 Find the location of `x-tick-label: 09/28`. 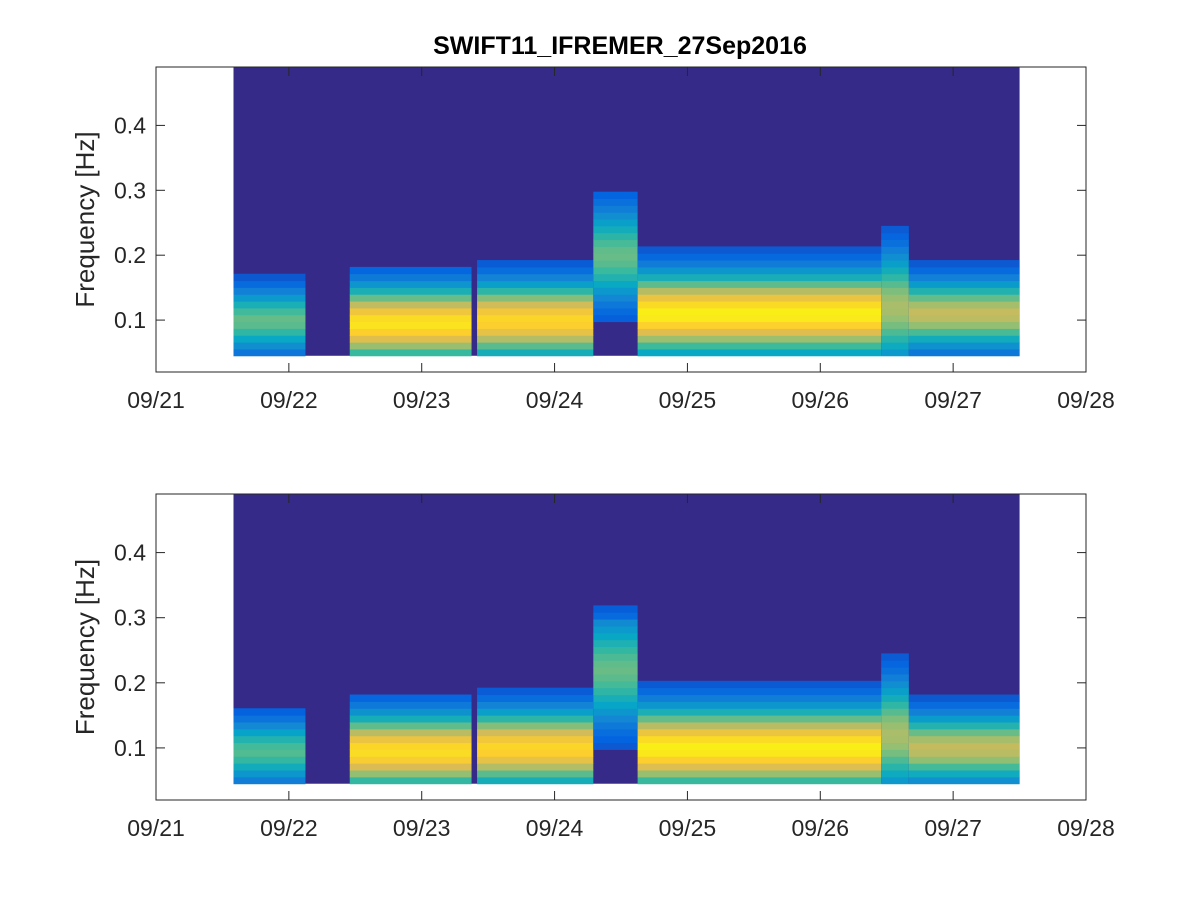

x-tick-label: 09/28 is located at coordinates (1086, 400).